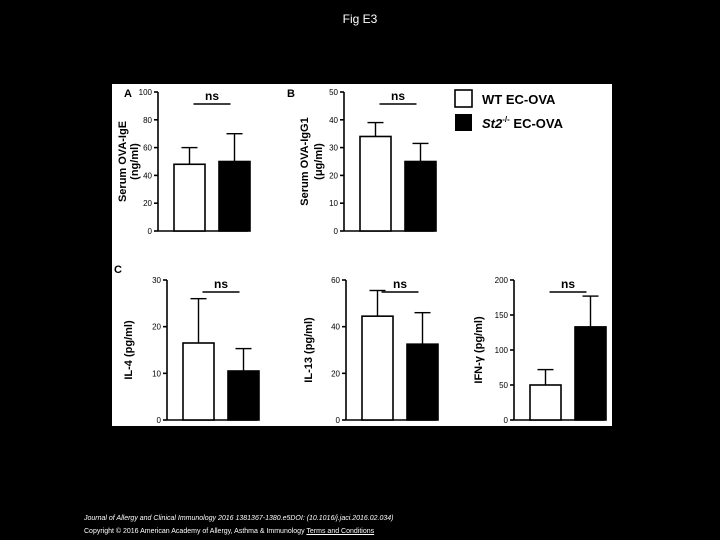 This screenshot has width=720, height=540. I want to click on legend-swatch-ko, so click(463, 122).